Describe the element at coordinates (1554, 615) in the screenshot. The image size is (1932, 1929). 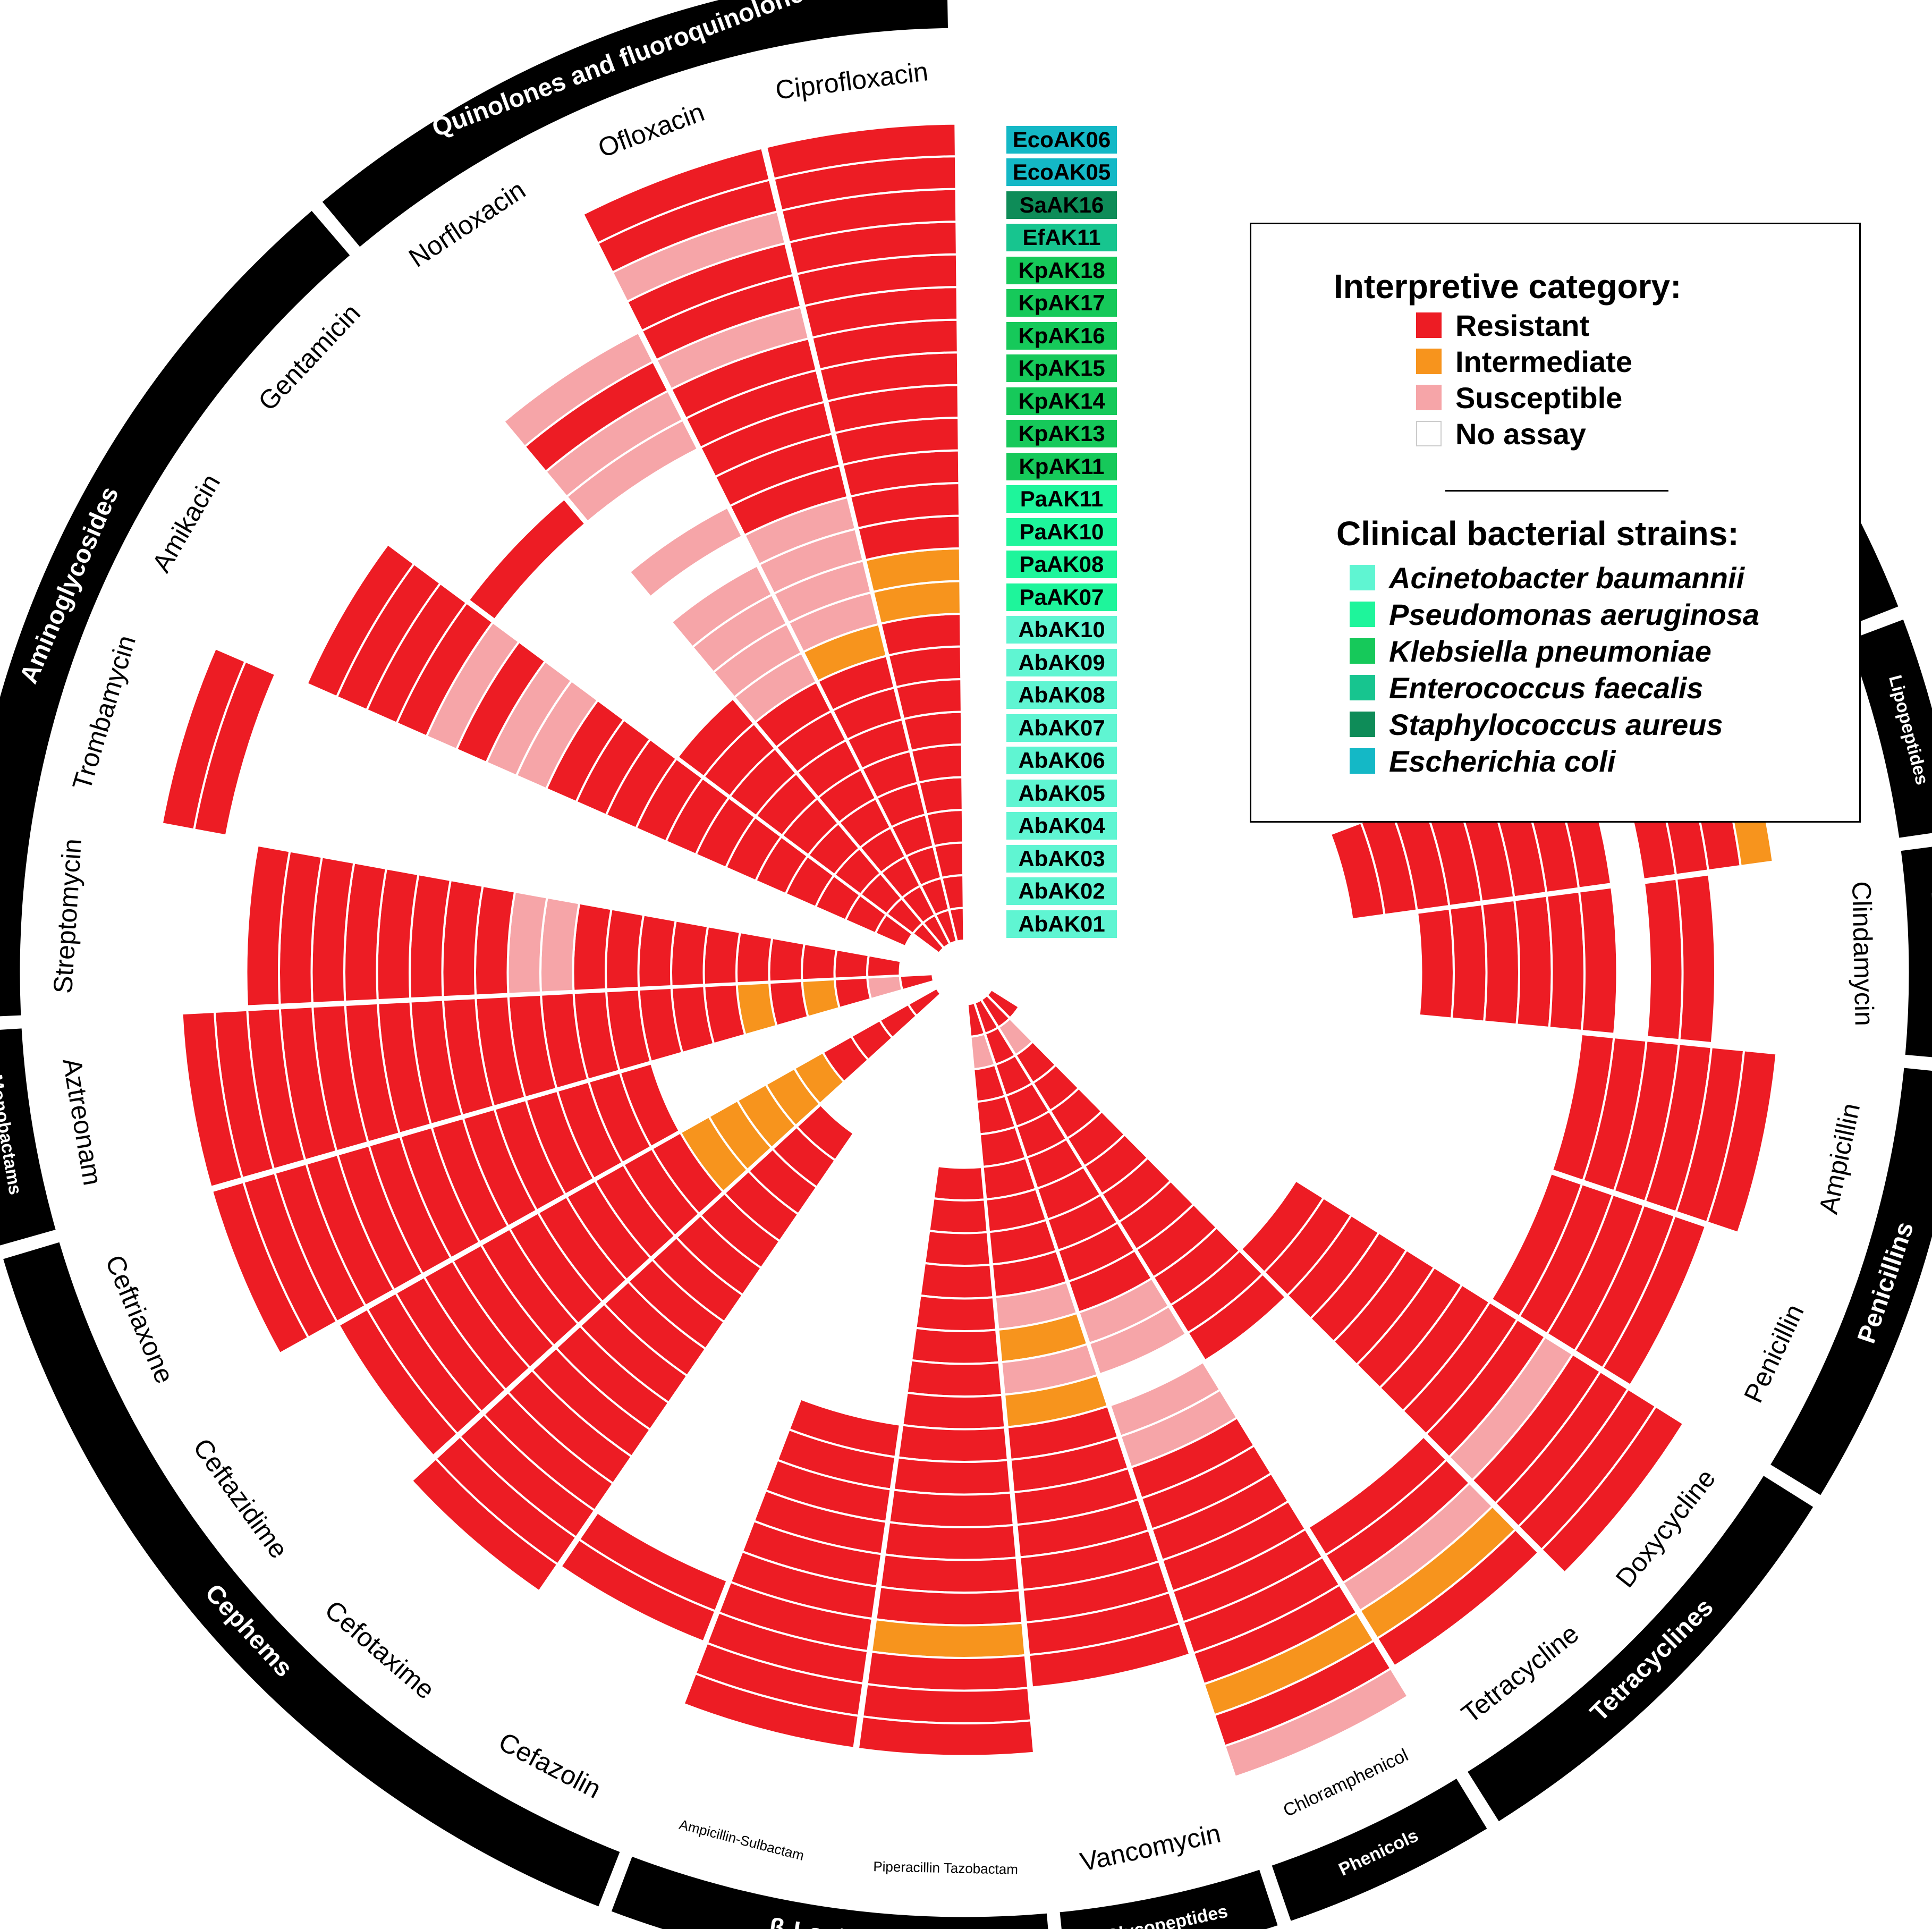
I see `legend-strain-row: Pseudomonas aeruginosa` at that location.